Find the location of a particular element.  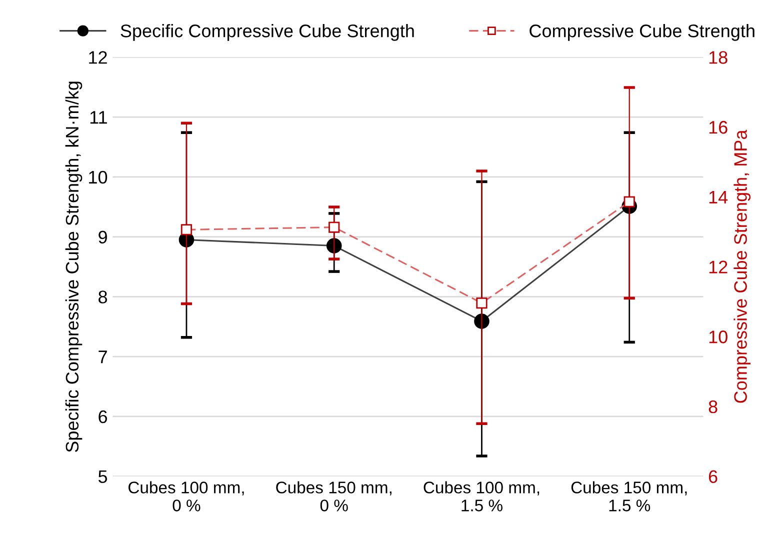

x-tick-label: Cubes 100 mm, 0 % is located at coordinates (186, 496).